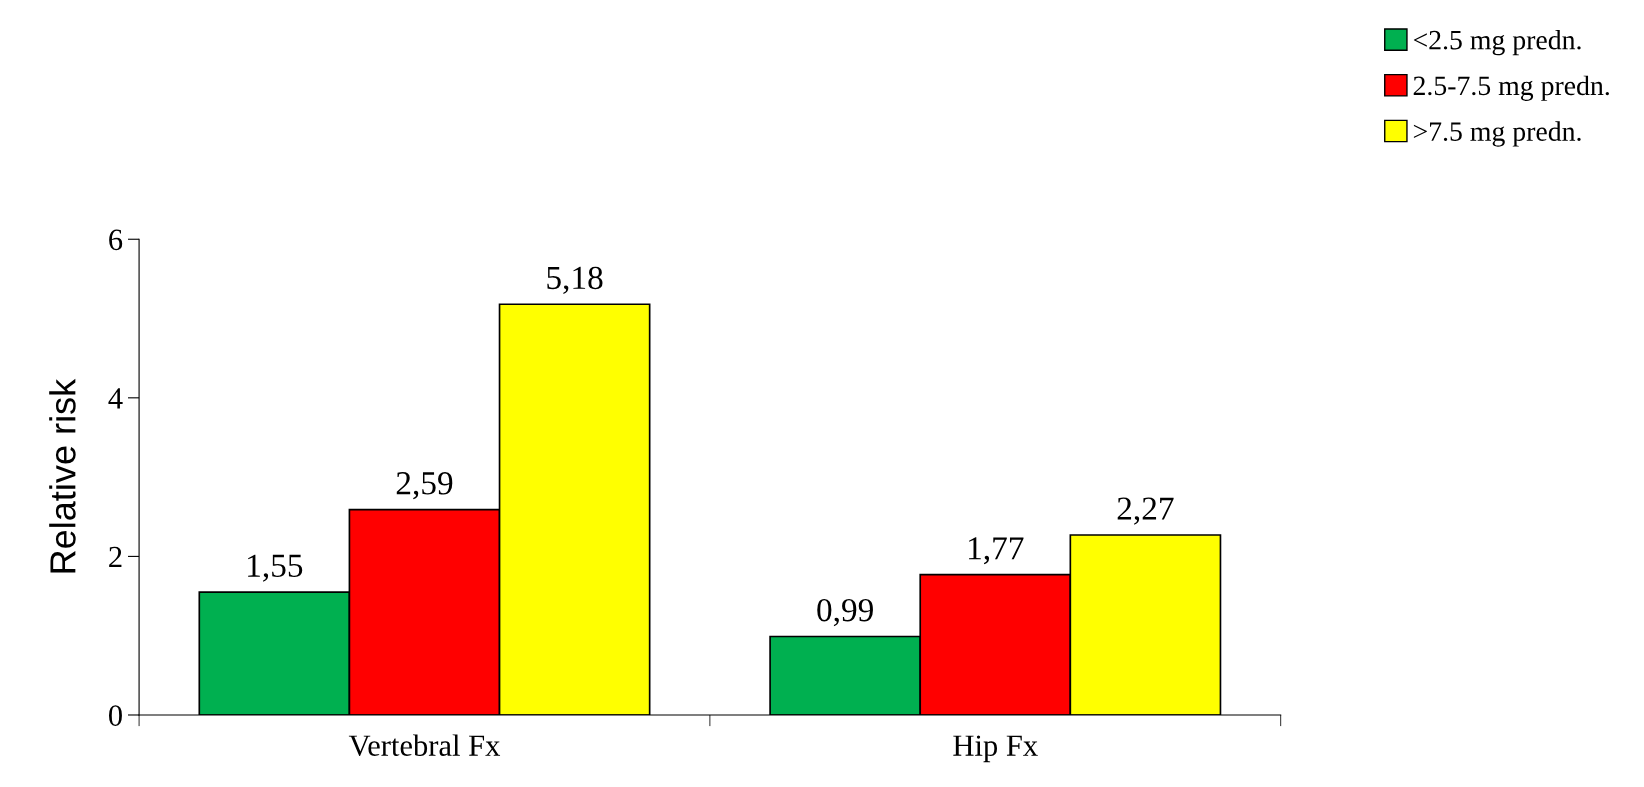 The height and width of the screenshot is (787, 1644). Describe the element at coordinates (1145, 511) in the screenshot. I see `data-label: 2,27` at that location.